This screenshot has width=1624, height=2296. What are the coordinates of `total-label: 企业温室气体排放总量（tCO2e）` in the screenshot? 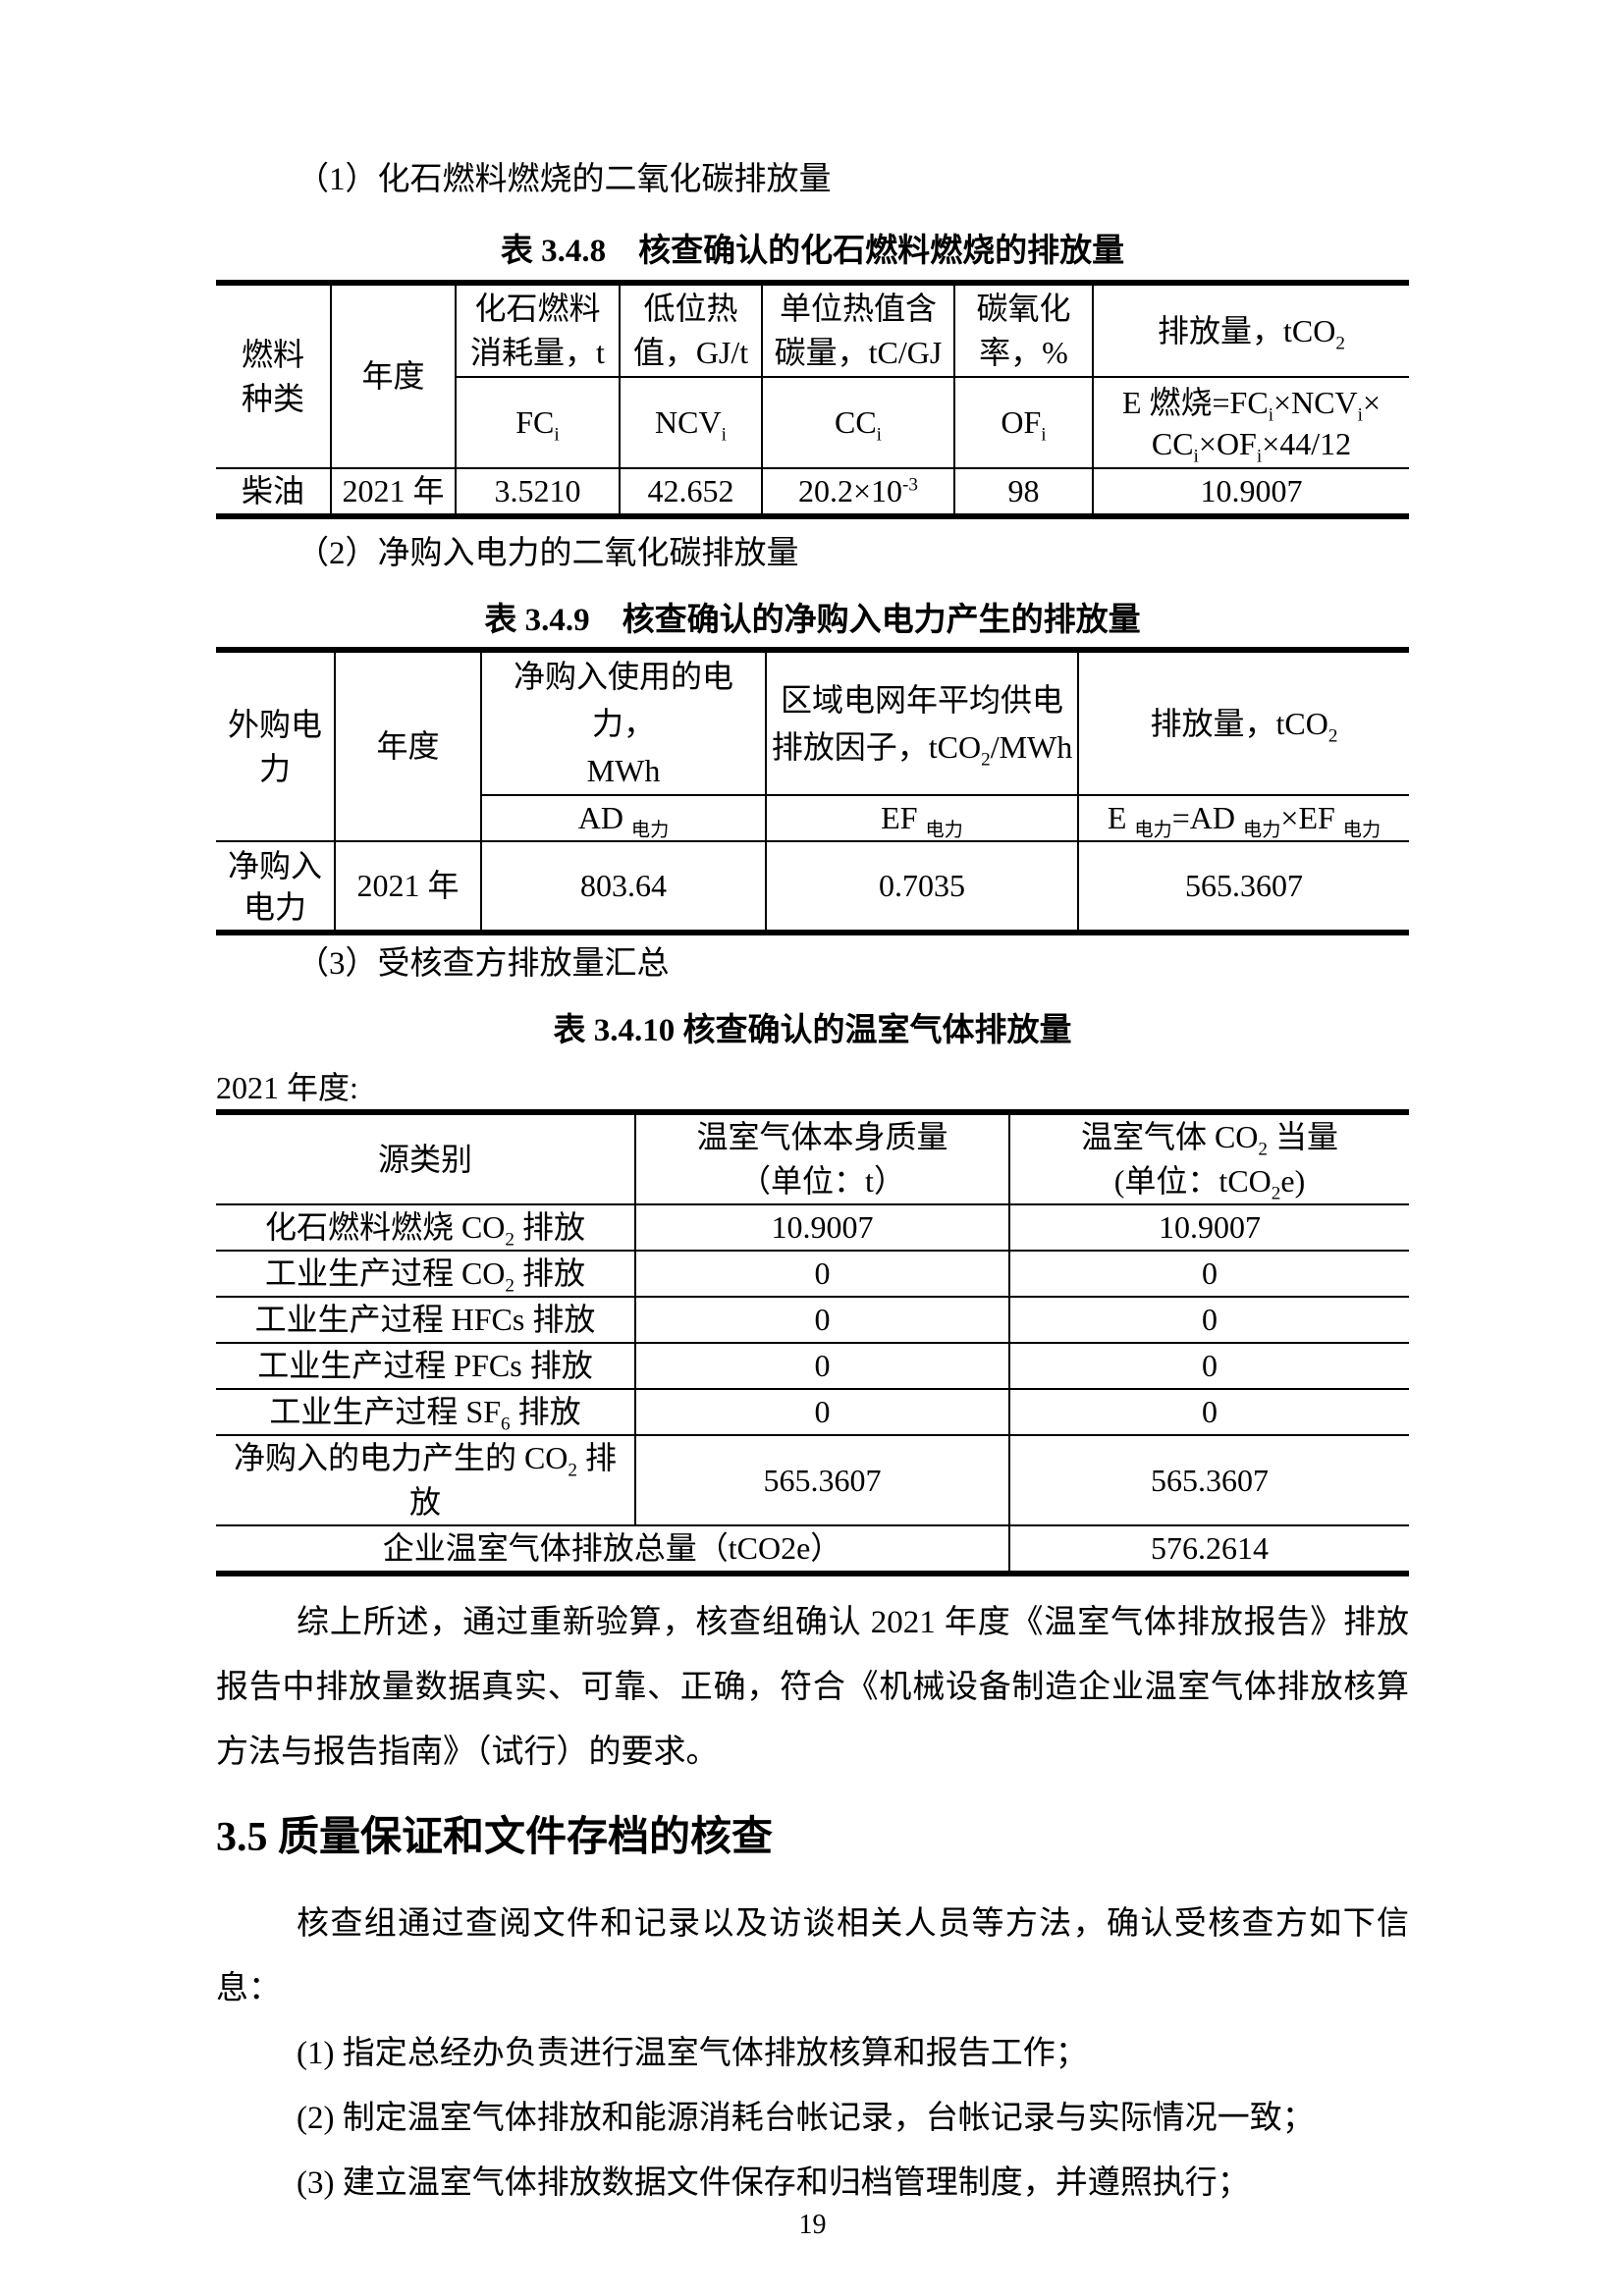 It's located at (613, 1550).